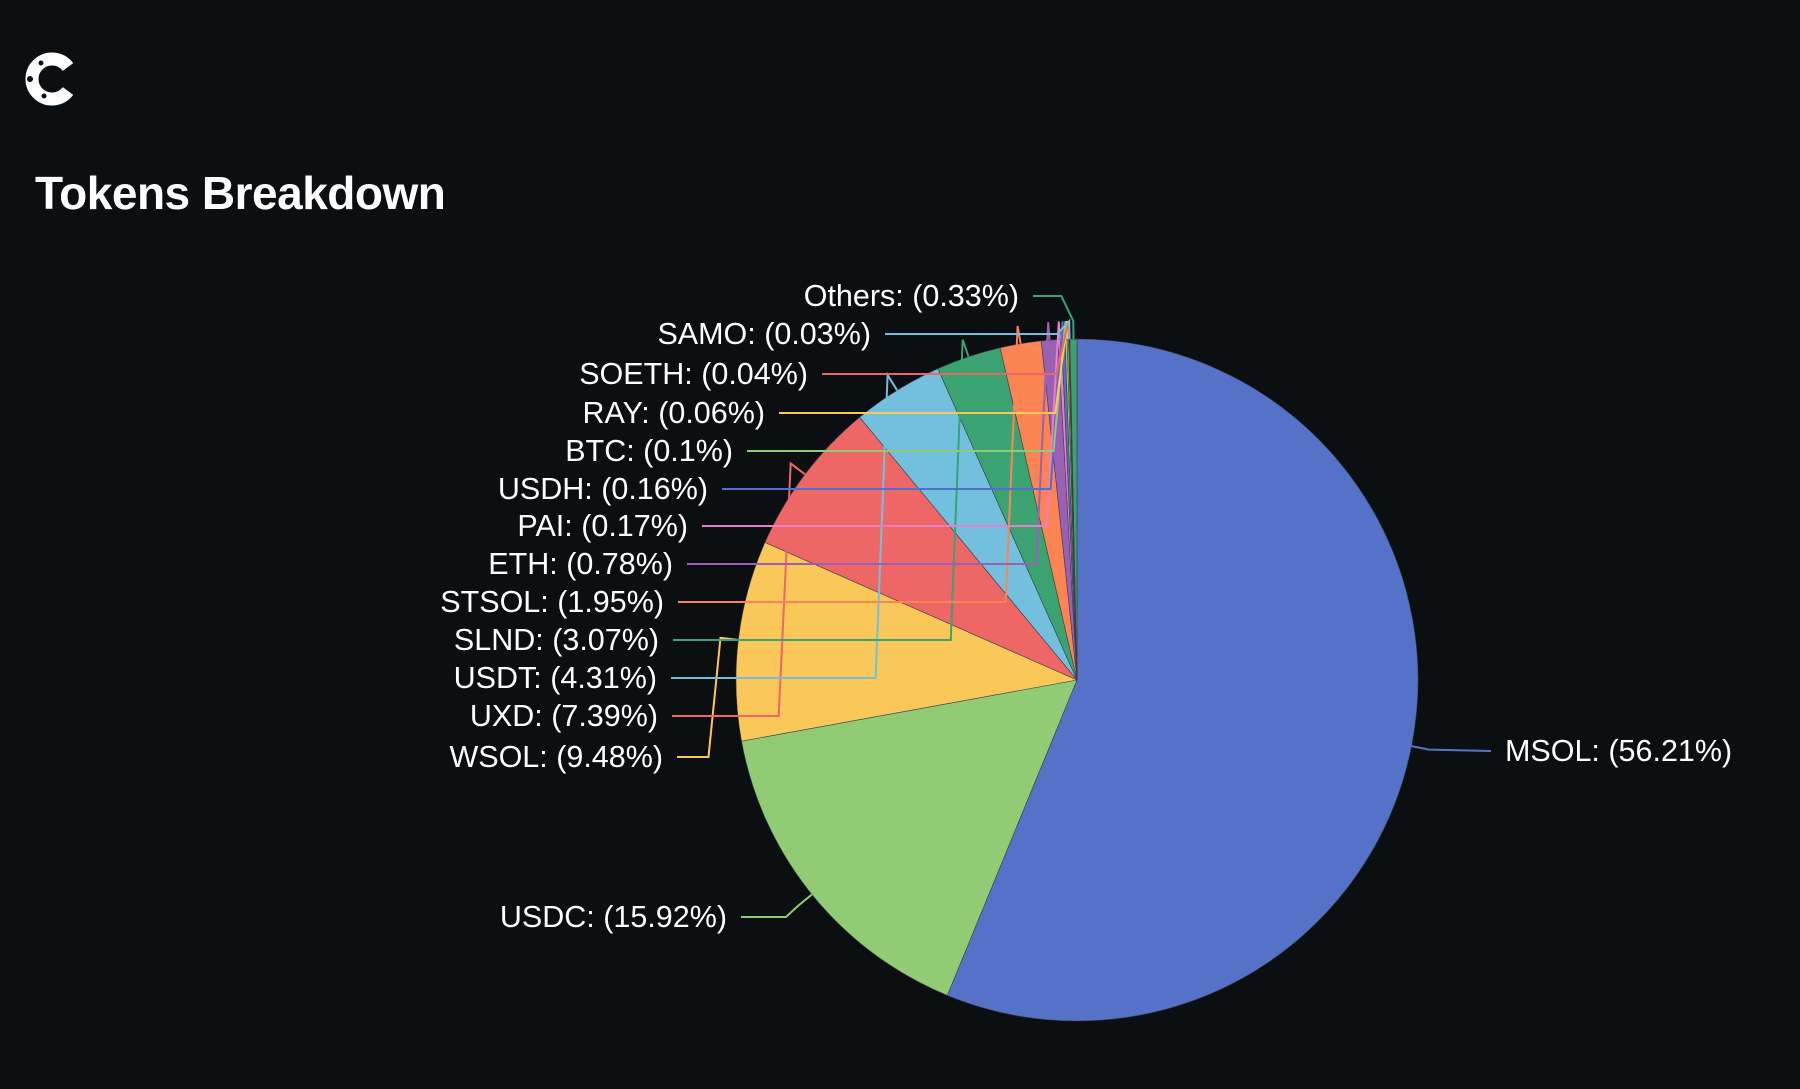  Describe the element at coordinates (564, 716) in the screenshot. I see `slice-label-uxd: UXD: (7.39%)` at that location.